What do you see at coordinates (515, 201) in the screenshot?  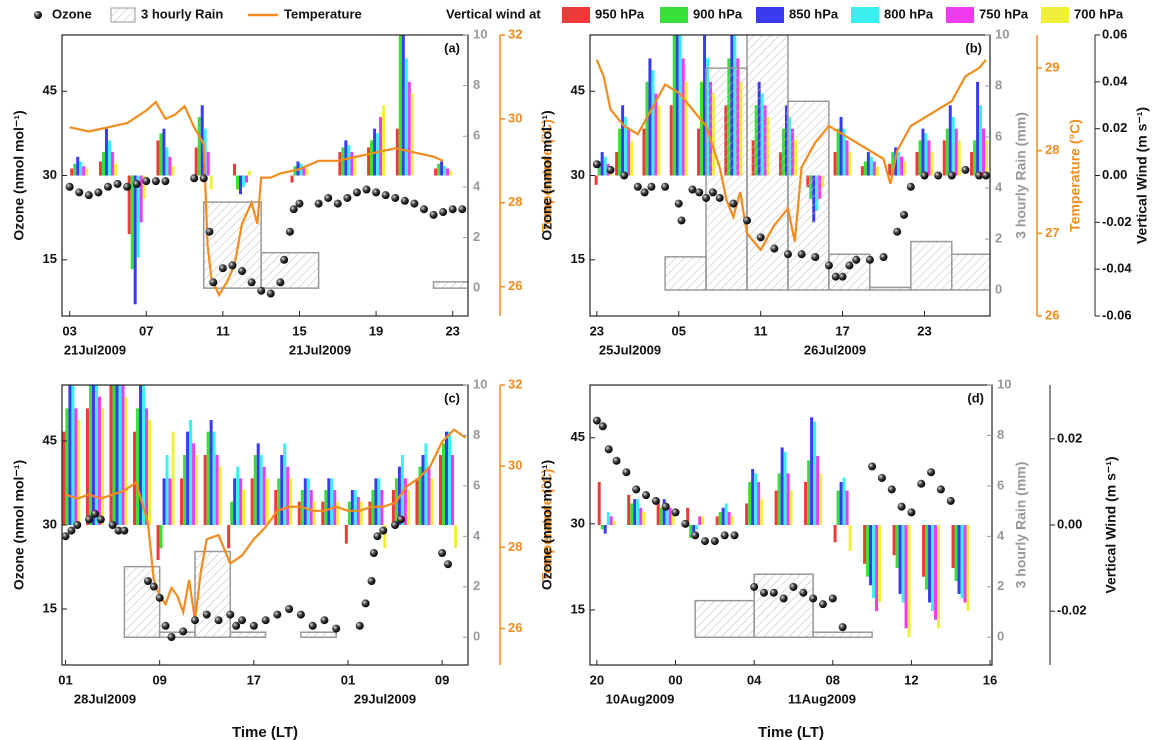 I see `temperature-tick-label: 28` at bounding box center [515, 201].